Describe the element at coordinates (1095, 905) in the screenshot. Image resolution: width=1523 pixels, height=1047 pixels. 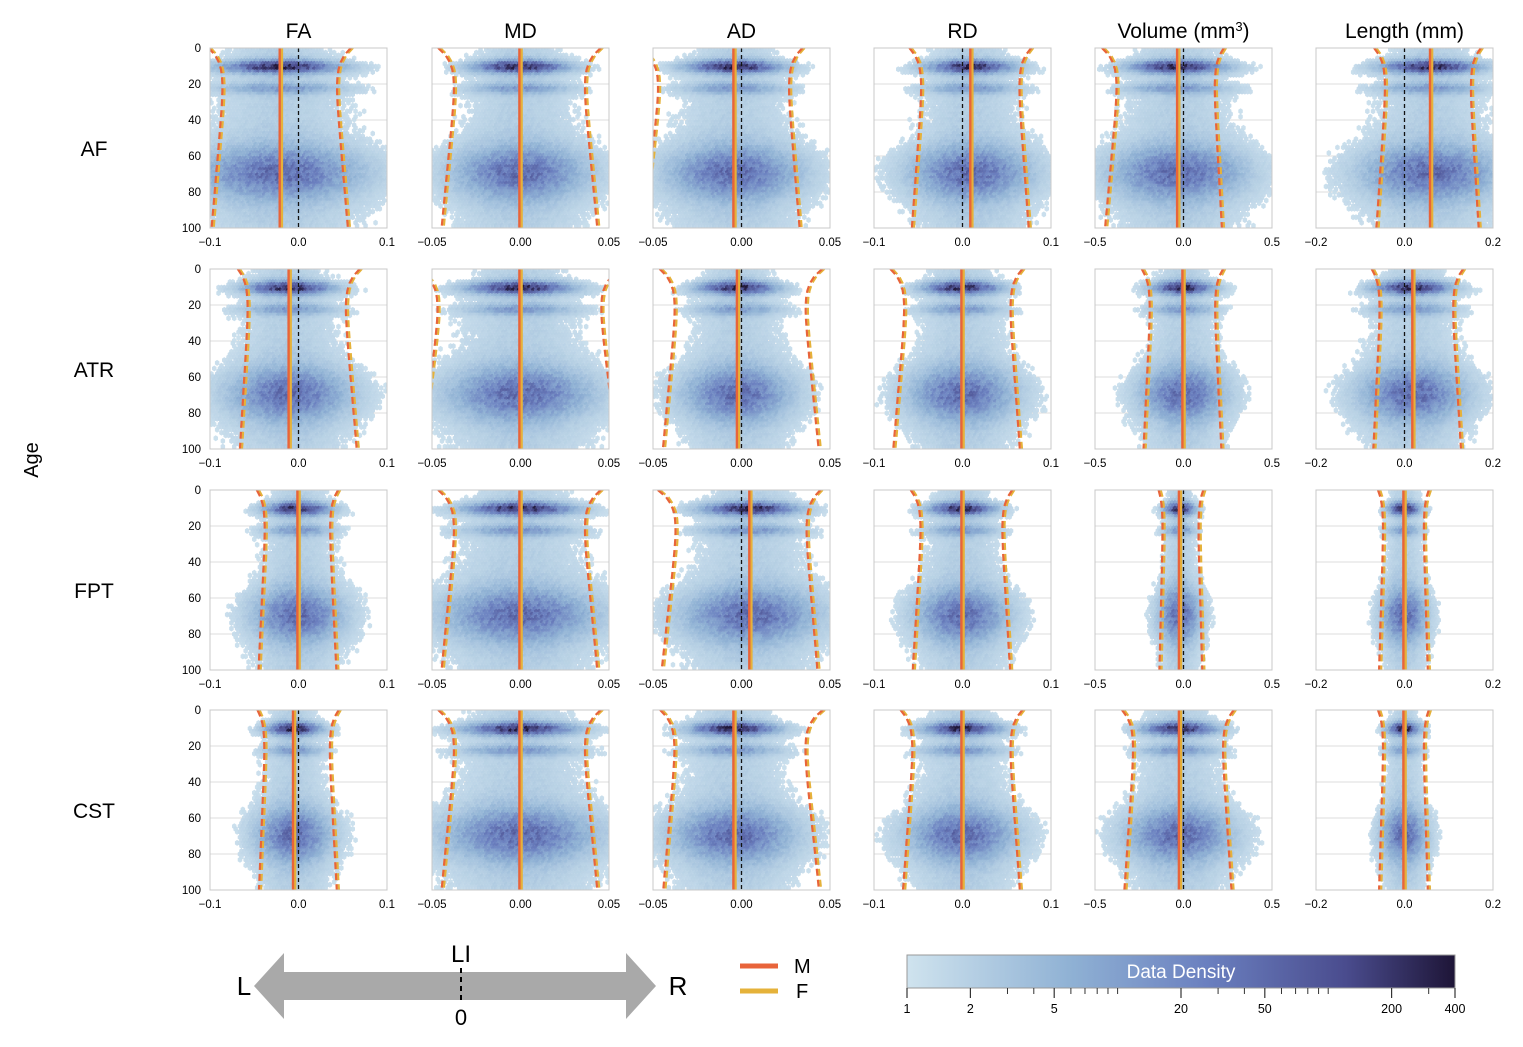
I see `x-tick-label: −0.5` at that location.